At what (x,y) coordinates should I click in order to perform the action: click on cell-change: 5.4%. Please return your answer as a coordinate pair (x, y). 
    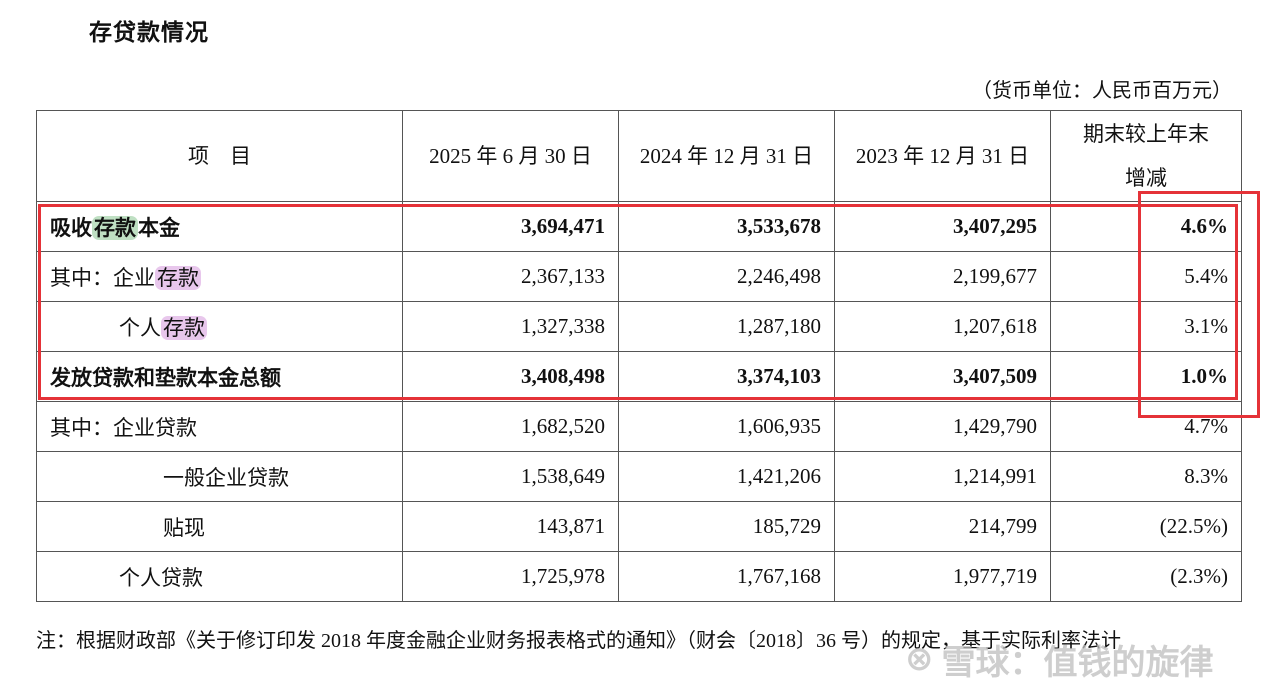
    Looking at the image, I should click on (1146, 276).